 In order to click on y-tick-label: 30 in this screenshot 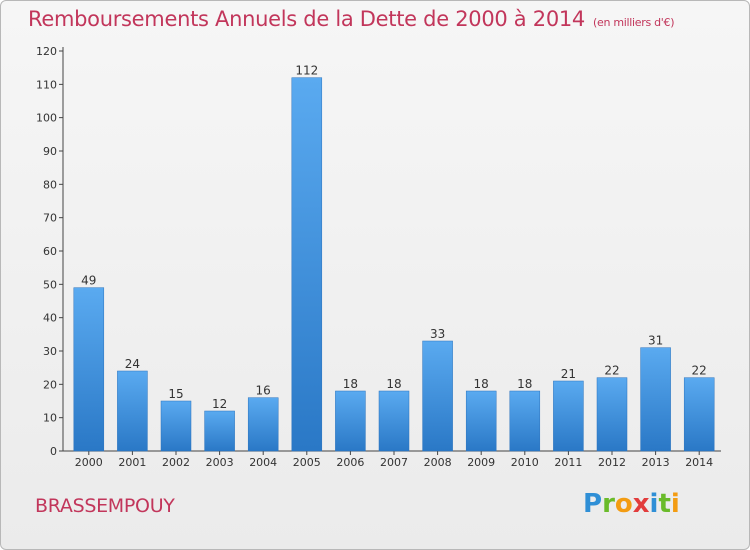, I will do `click(50, 351)`.